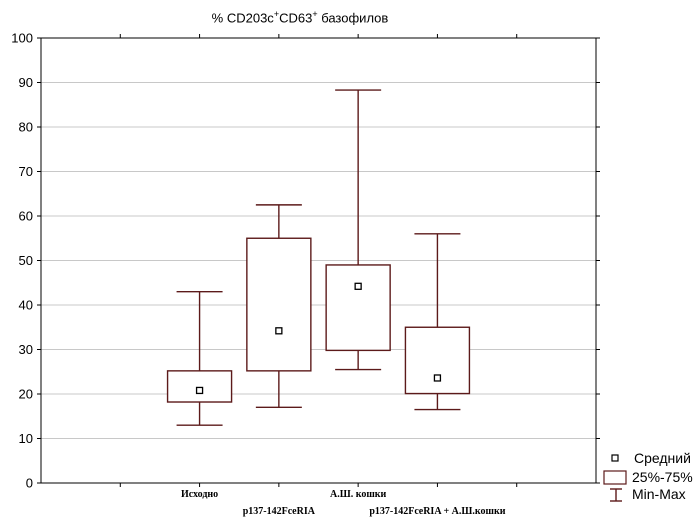  I want to click on legend-mean-marker, so click(615, 458).